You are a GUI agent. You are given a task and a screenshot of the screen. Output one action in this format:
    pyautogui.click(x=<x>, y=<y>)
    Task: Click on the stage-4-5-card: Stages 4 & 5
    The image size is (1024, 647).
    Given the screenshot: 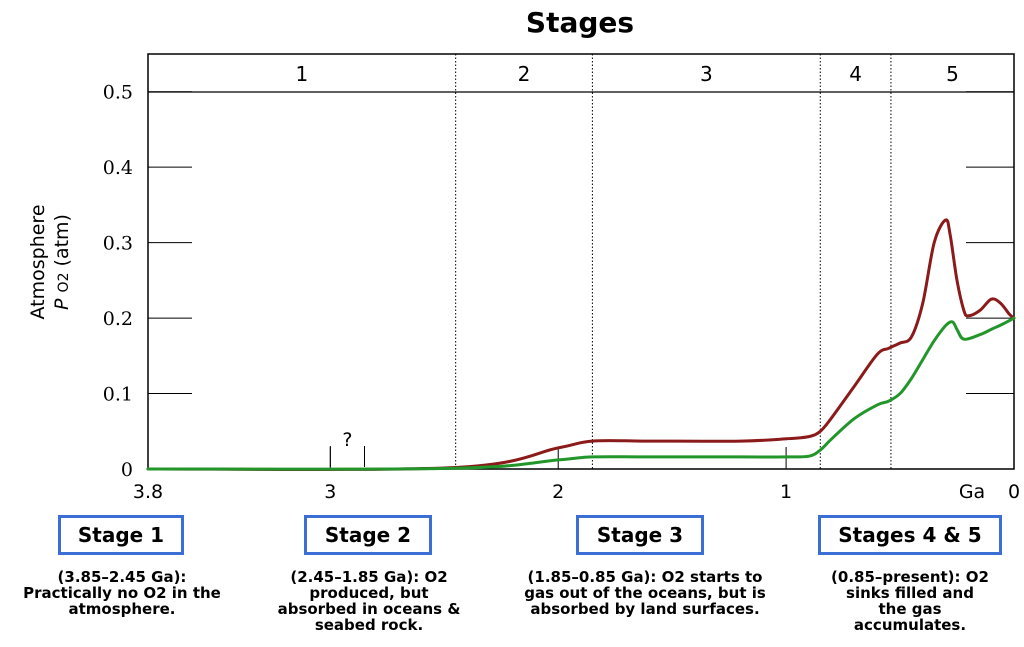 What is the action you would take?
    pyautogui.click(x=910, y=535)
    